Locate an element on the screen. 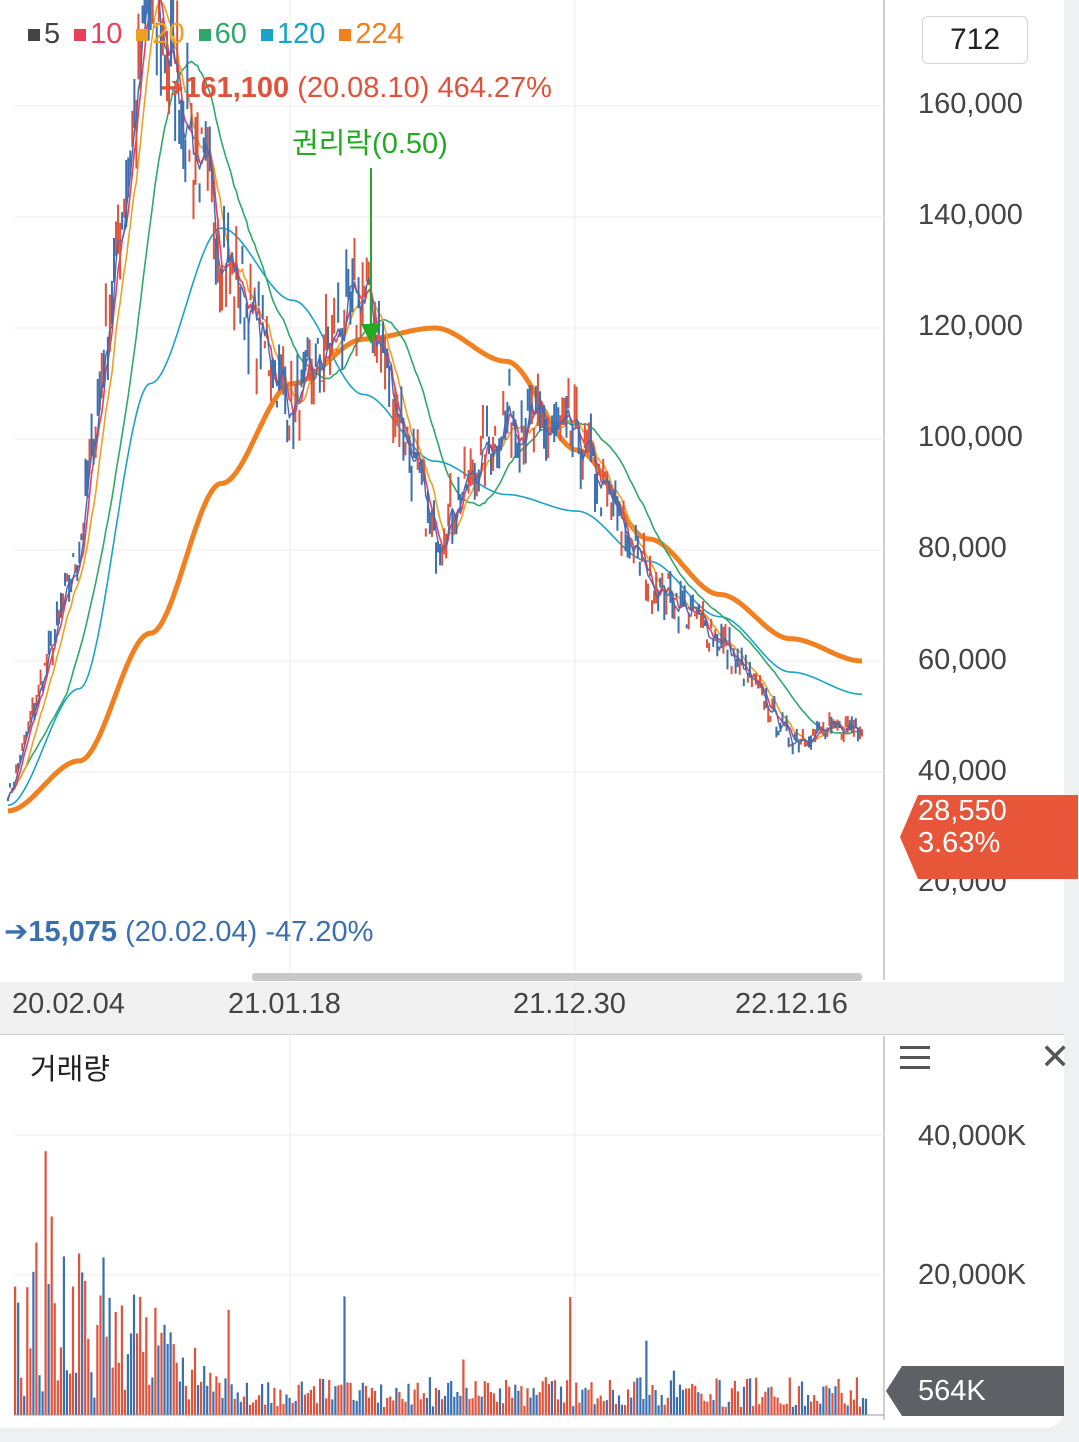 The width and height of the screenshot is (1079, 1442). close-icon: ✕ is located at coordinates (1055, 1057).